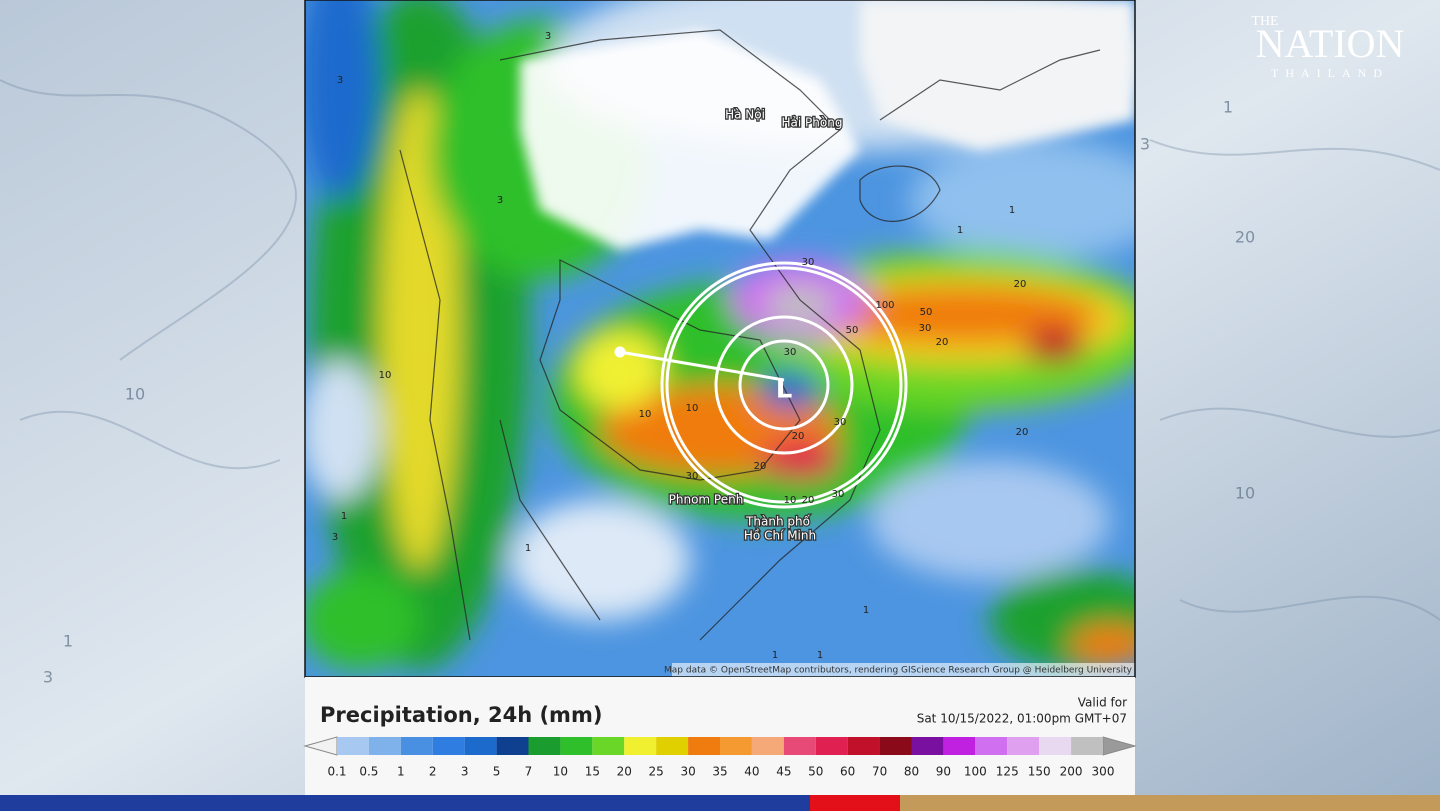  What do you see at coordinates (975, 772) in the screenshot?
I see `legend-label: 100` at bounding box center [975, 772].